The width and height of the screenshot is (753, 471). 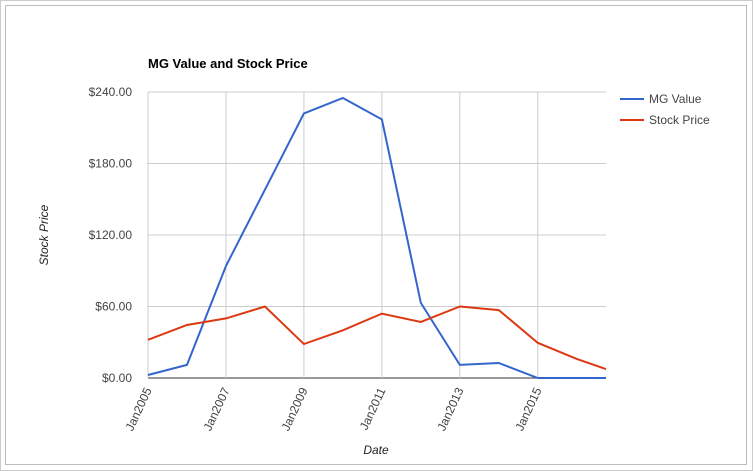 I want to click on y-axis-title: Stock Price, so click(x=44, y=234).